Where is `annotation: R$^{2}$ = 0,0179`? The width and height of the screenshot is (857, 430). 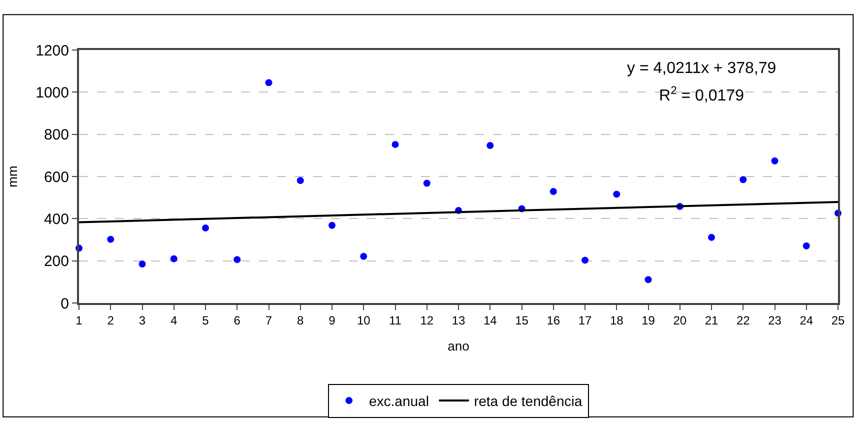 annotation: R$^{2}$ = 0,0179 is located at coordinates (701, 95).